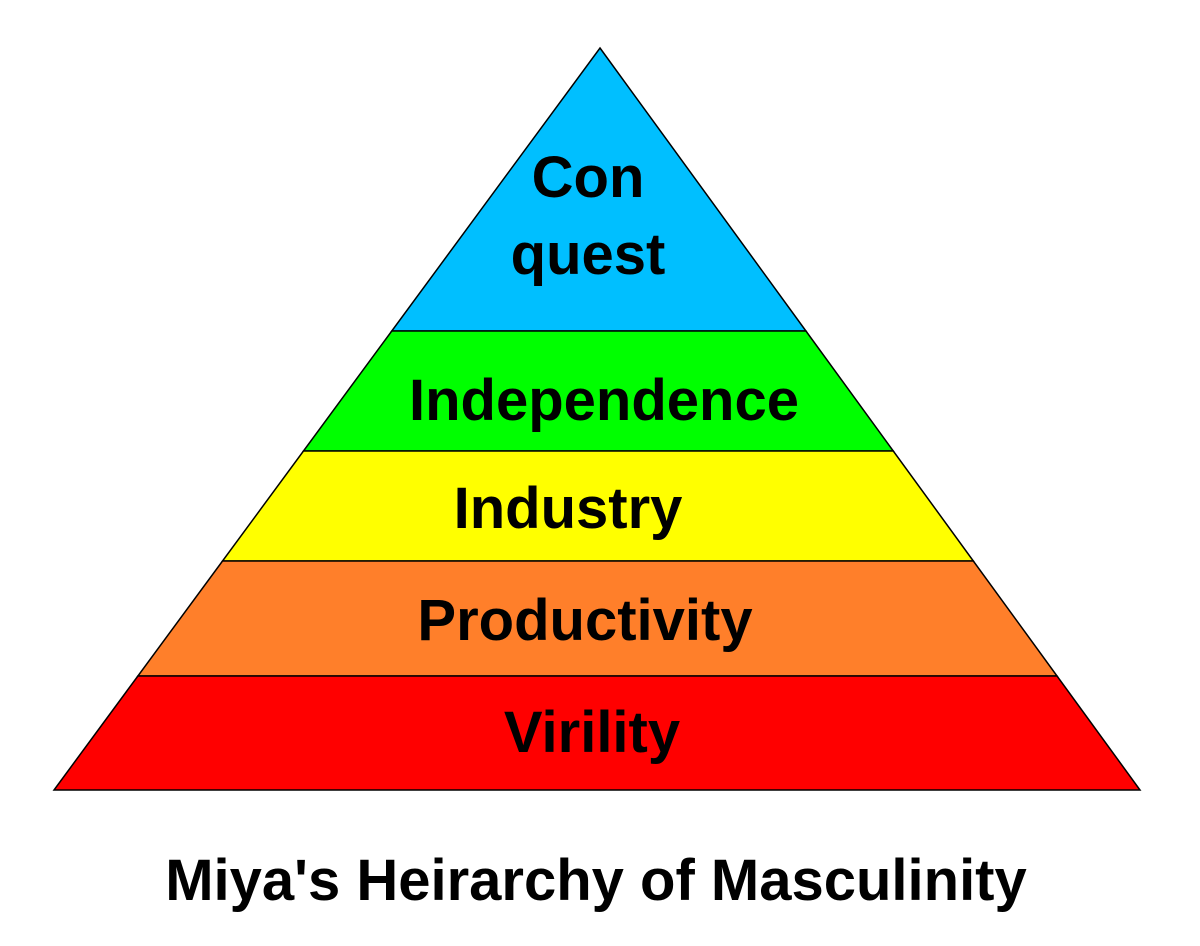  Describe the element at coordinates (584, 620) in the screenshot. I see `tier-label-productivity: Productivity` at that location.